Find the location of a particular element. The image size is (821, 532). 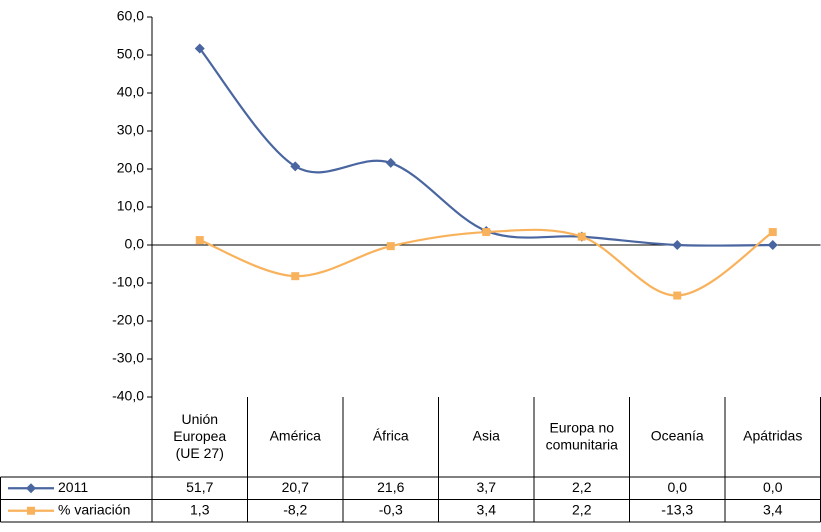

category-label: Apátridas is located at coordinates (772, 436).